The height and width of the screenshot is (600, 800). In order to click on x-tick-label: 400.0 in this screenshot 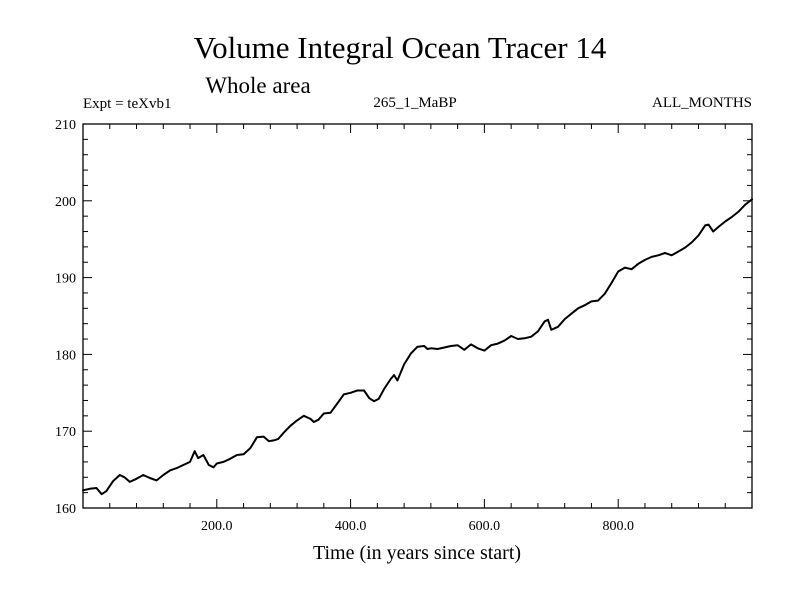, I will do `click(351, 526)`.